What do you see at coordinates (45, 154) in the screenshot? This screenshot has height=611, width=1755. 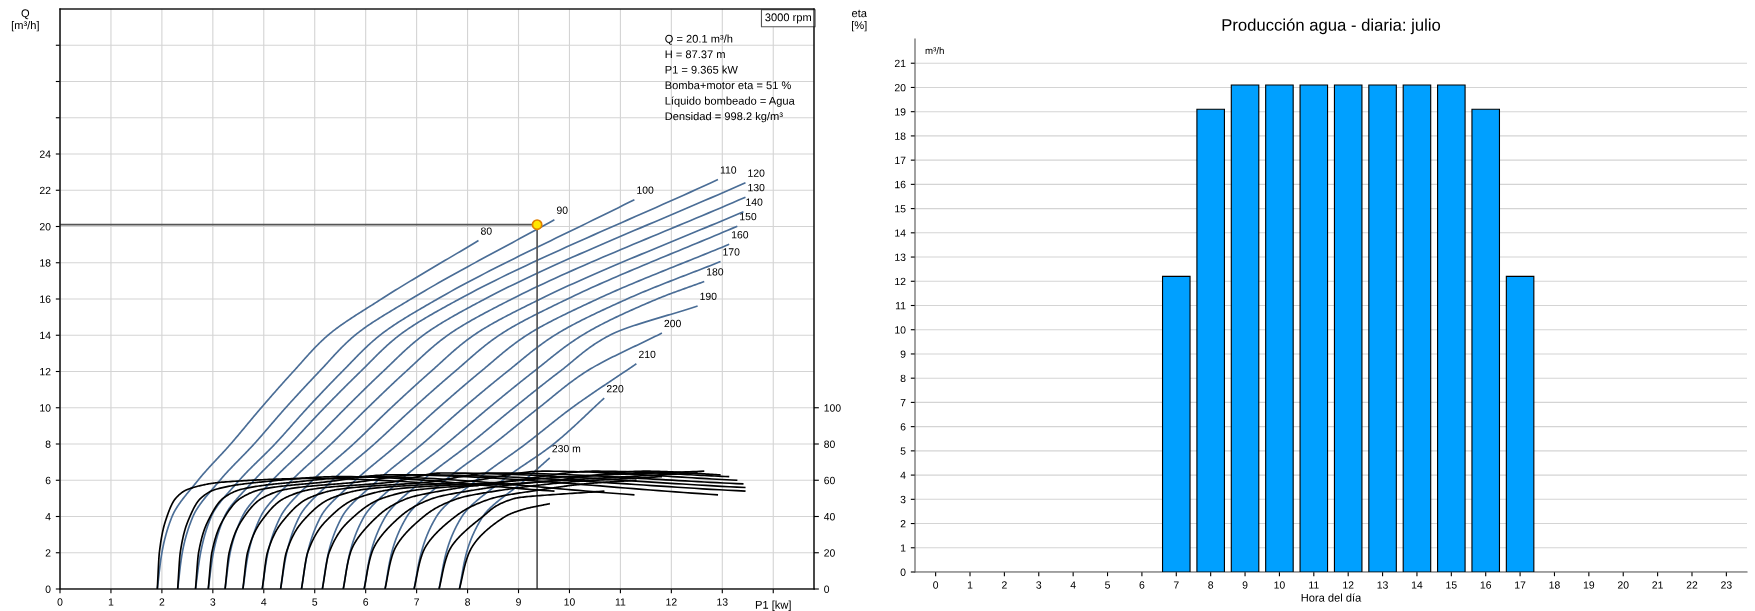 I see `y-tick-label: 24` at bounding box center [45, 154].